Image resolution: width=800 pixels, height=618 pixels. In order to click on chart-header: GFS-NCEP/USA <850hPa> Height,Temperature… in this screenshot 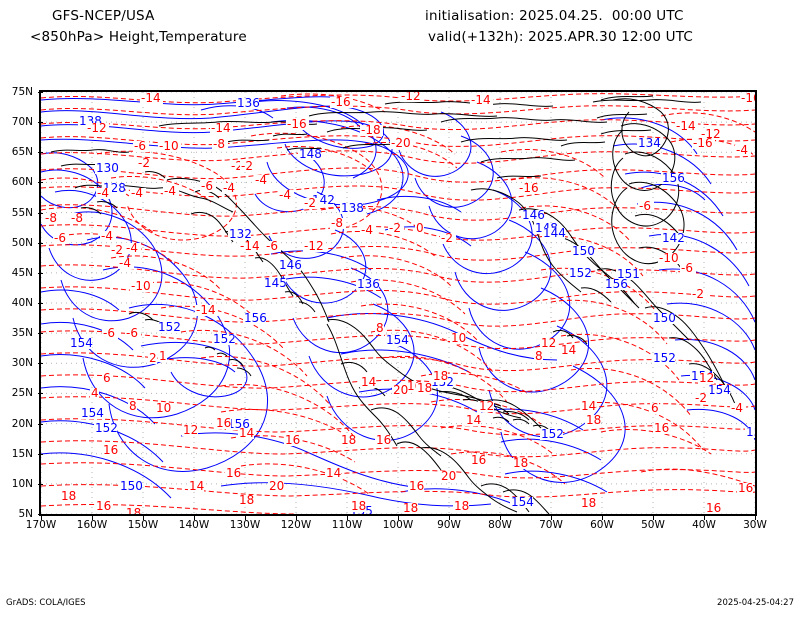, I will do `click(400, 26)`.